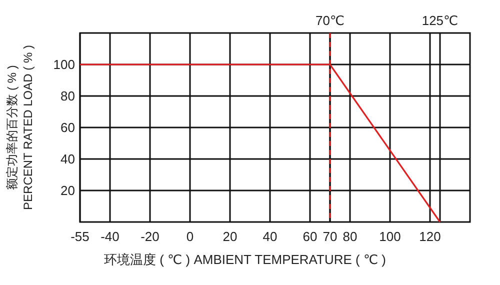 The image size is (500, 285). Describe the element at coordinates (270, 236) in the screenshot. I see `x-tick-label: 40` at that location.